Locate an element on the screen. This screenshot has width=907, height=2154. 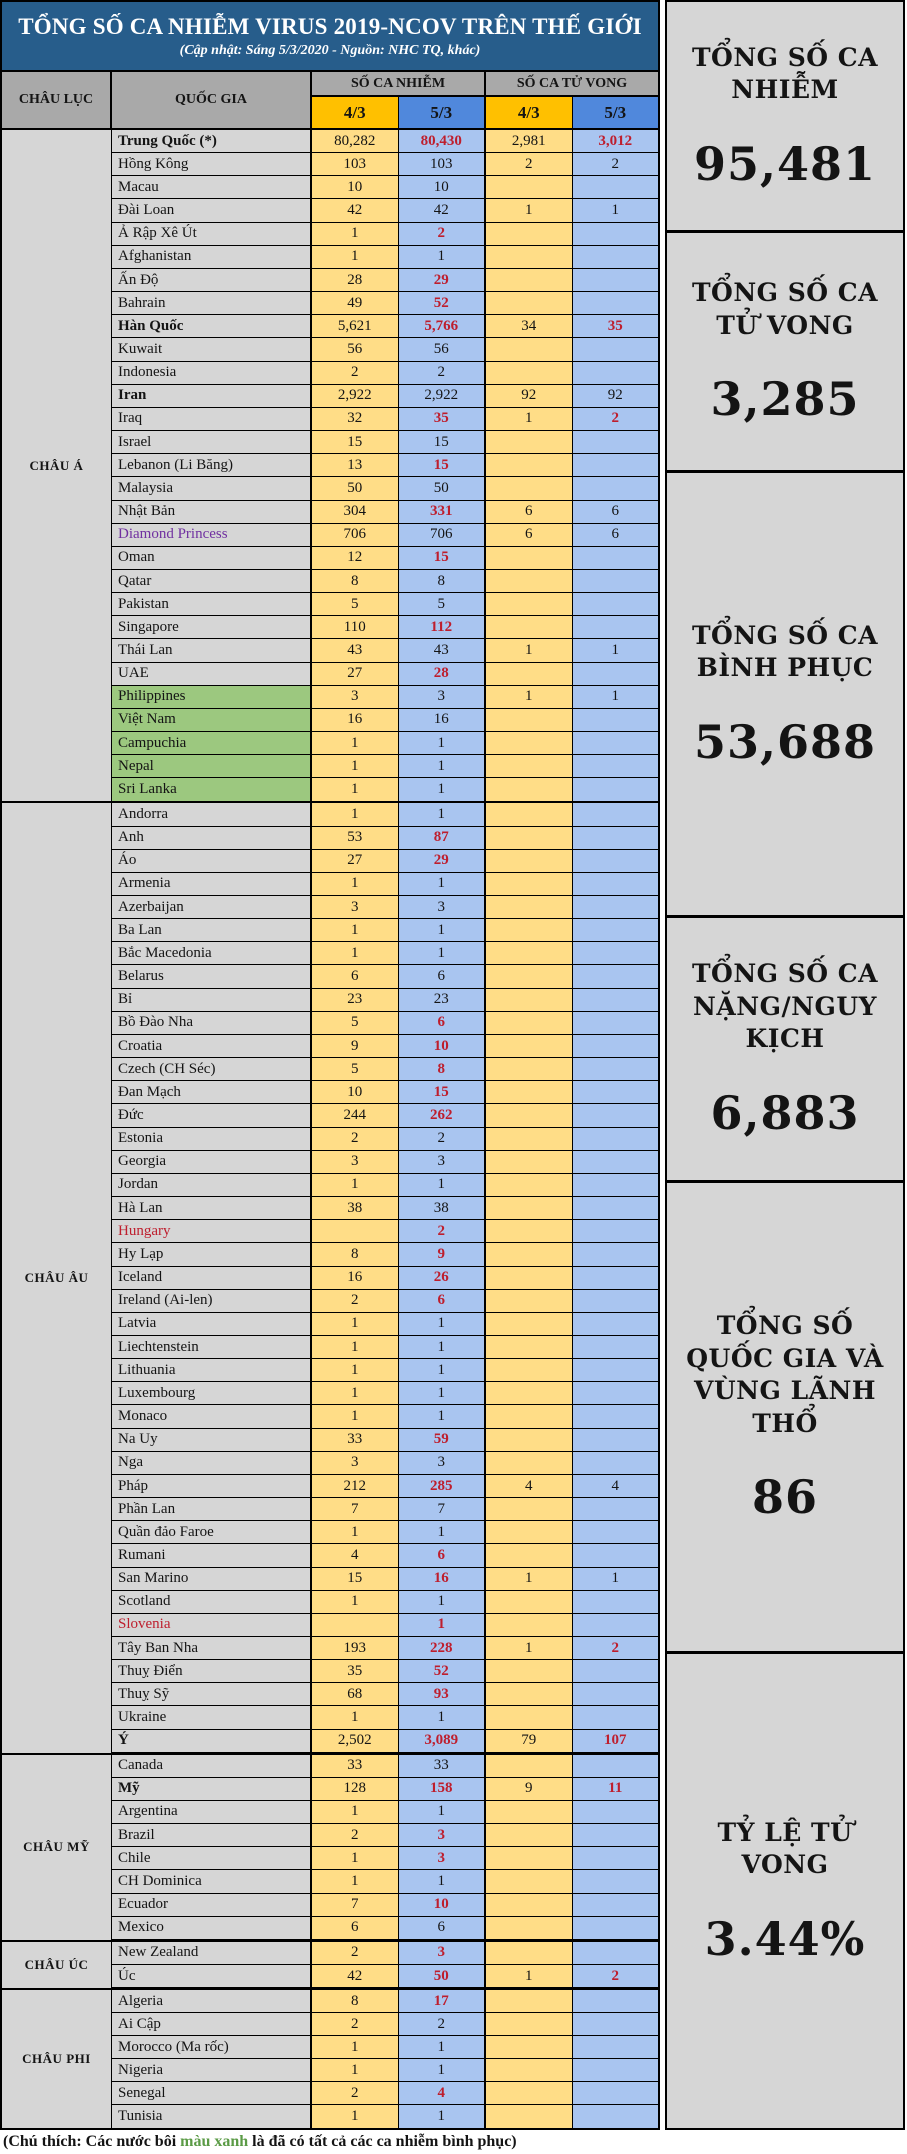
table-row: Bahrain 49 52 is located at coordinates (385, 304).